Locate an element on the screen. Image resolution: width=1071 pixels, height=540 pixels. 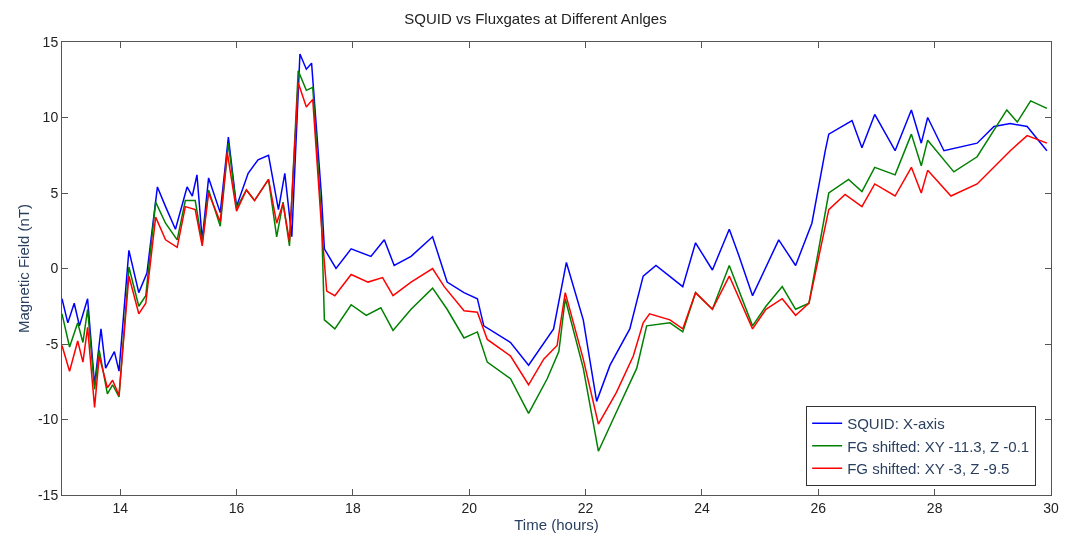
y-tick-label: 0 is located at coordinates (54, 268).